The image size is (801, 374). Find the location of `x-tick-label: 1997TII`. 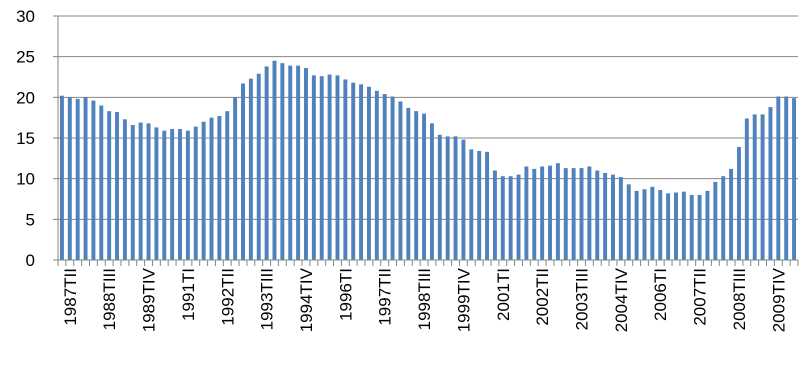

x-tick-label: 1997TII is located at coordinates (385, 297).